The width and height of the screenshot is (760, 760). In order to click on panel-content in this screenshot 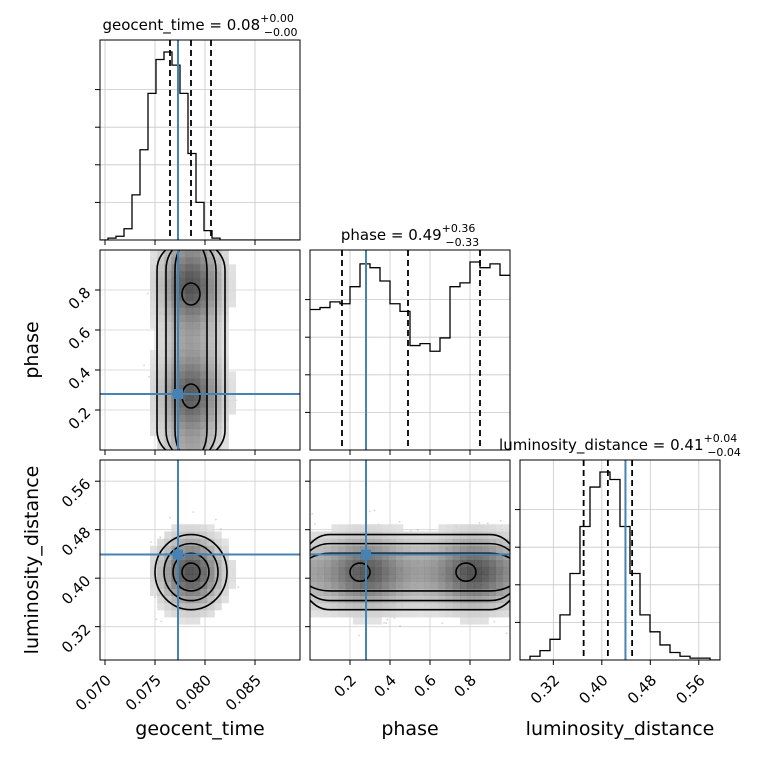, I will do `click(200, 350)`.